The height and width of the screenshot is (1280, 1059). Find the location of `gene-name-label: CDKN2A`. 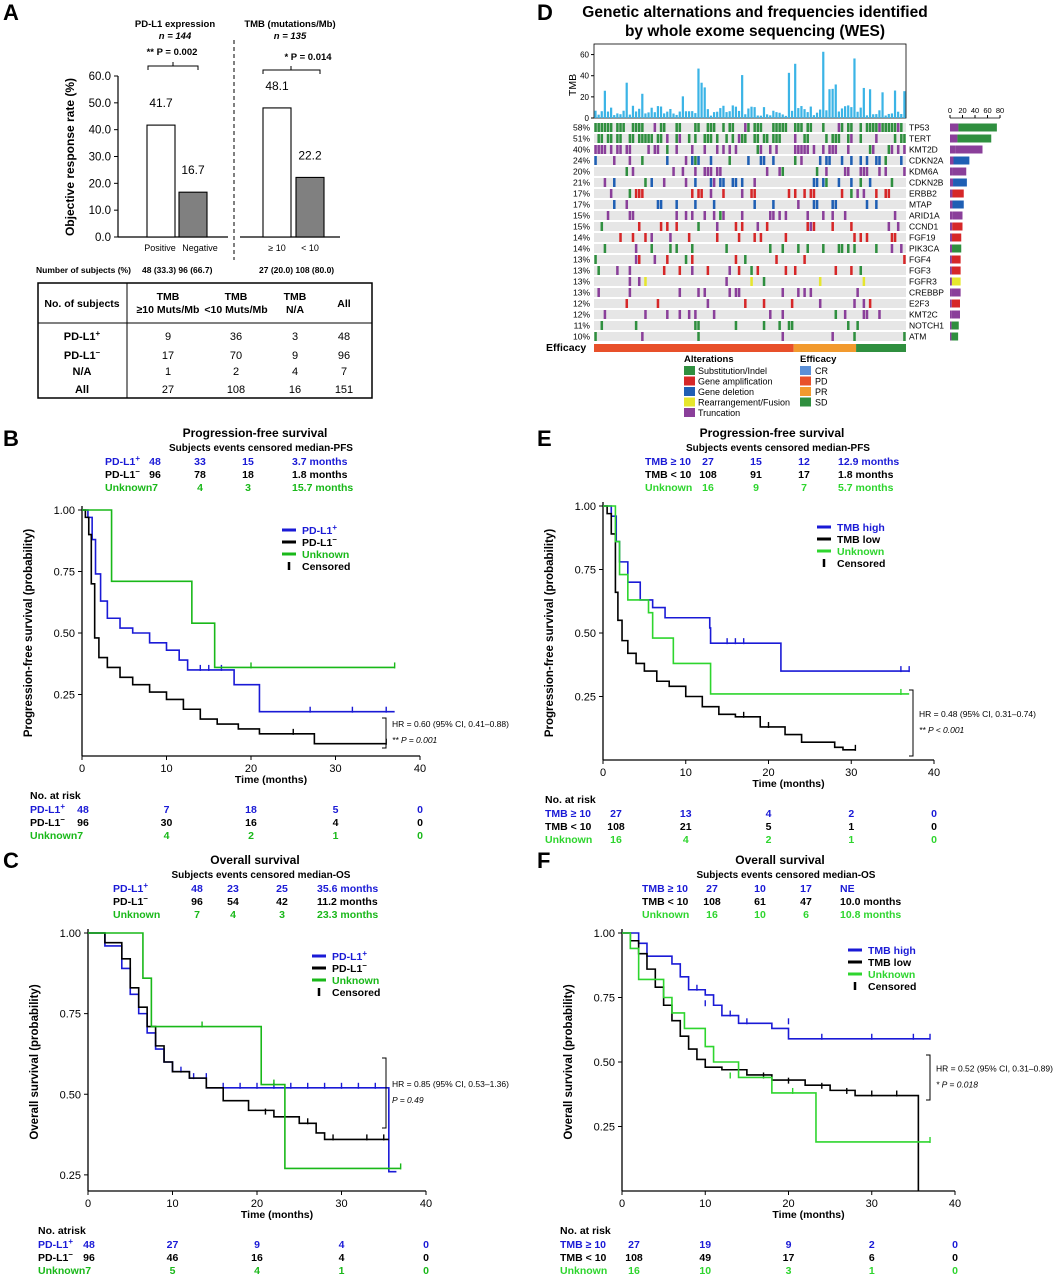

gene-name-label: CDKN2A is located at coordinates (926, 161).